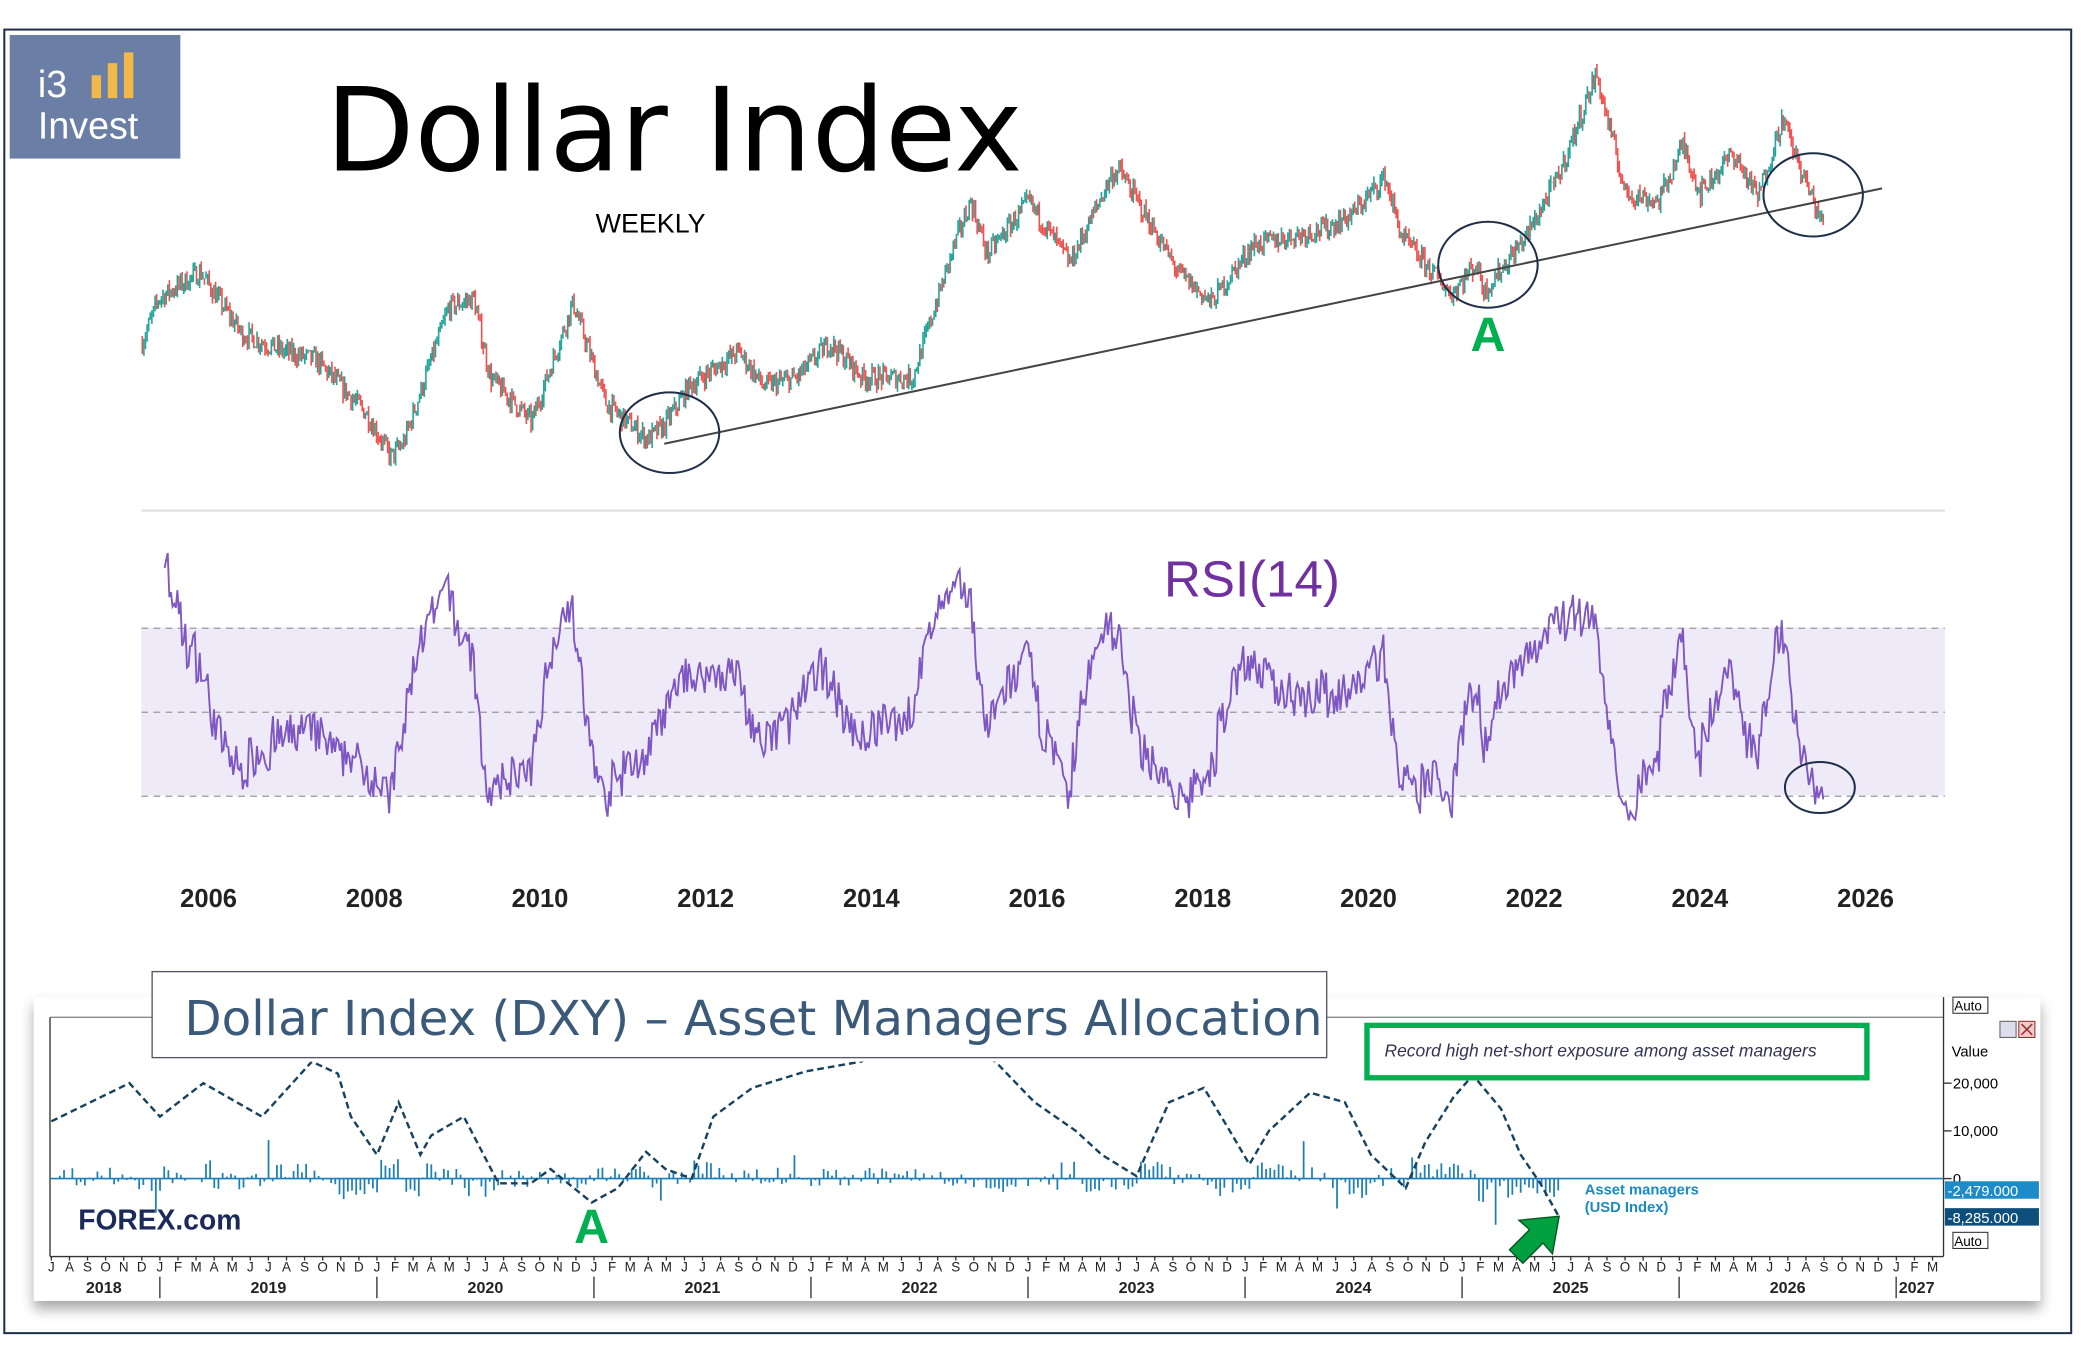  What do you see at coordinates (1354, 1288) in the screenshot?
I see `year-label: 2024` at bounding box center [1354, 1288].